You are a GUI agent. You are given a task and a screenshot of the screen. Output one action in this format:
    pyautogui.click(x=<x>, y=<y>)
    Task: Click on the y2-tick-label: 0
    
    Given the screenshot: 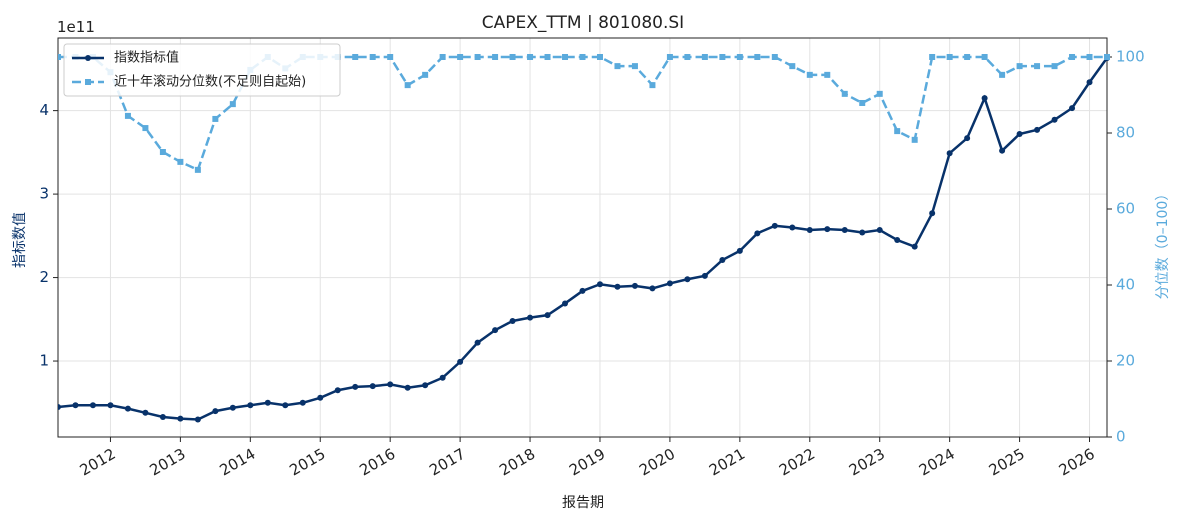 What is the action you would take?
    pyautogui.click(x=1121, y=437)
    